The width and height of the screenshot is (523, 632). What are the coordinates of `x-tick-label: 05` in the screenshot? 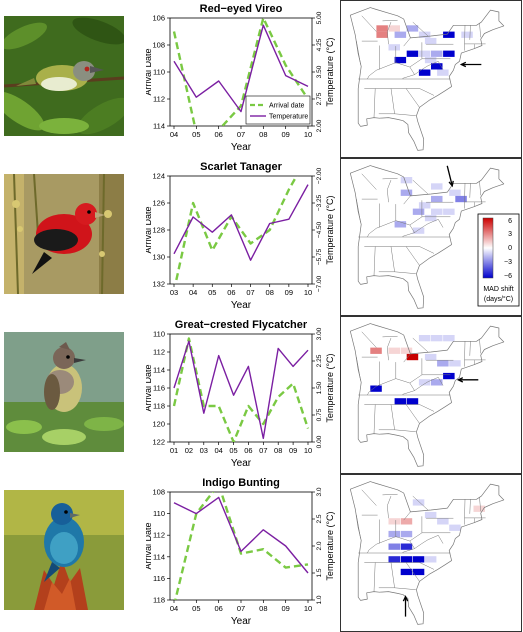 It's located at (196, 608).